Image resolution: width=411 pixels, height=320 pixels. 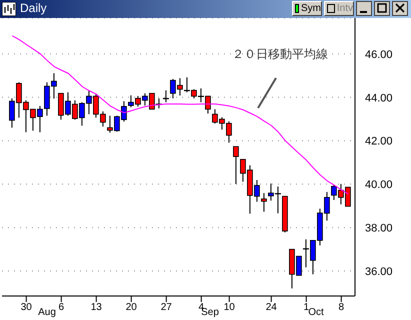 What do you see at coordinates (96, 307) in the screenshot?
I see `x-tick-label: 13` at bounding box center [96, 307].